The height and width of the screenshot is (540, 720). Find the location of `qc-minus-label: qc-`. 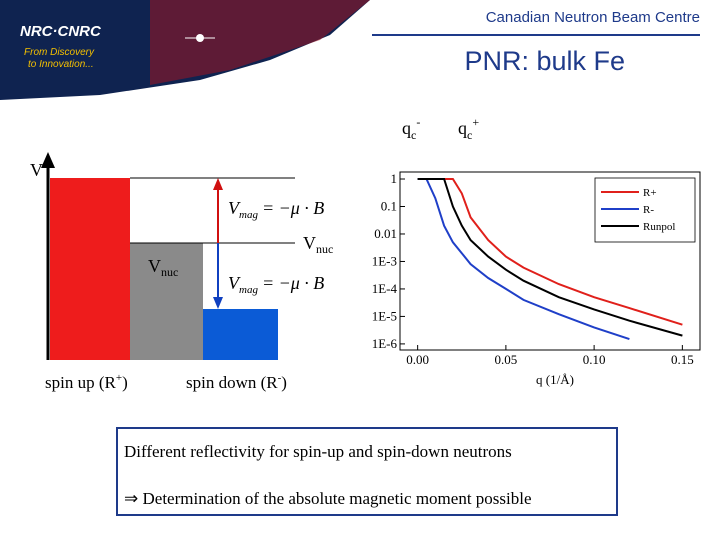

qc-minus-label: qc- is located at coordinates (411, 128).